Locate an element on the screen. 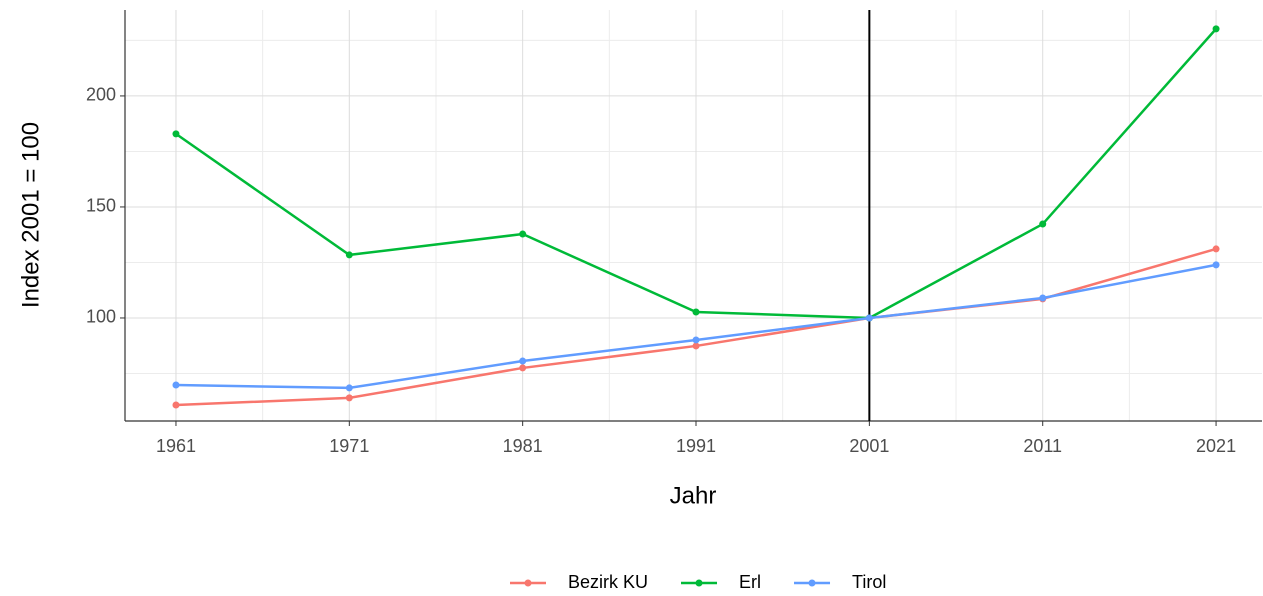 The image size is (1263, 596). y-tick-label: 100 is located at coordinates (101, 317).